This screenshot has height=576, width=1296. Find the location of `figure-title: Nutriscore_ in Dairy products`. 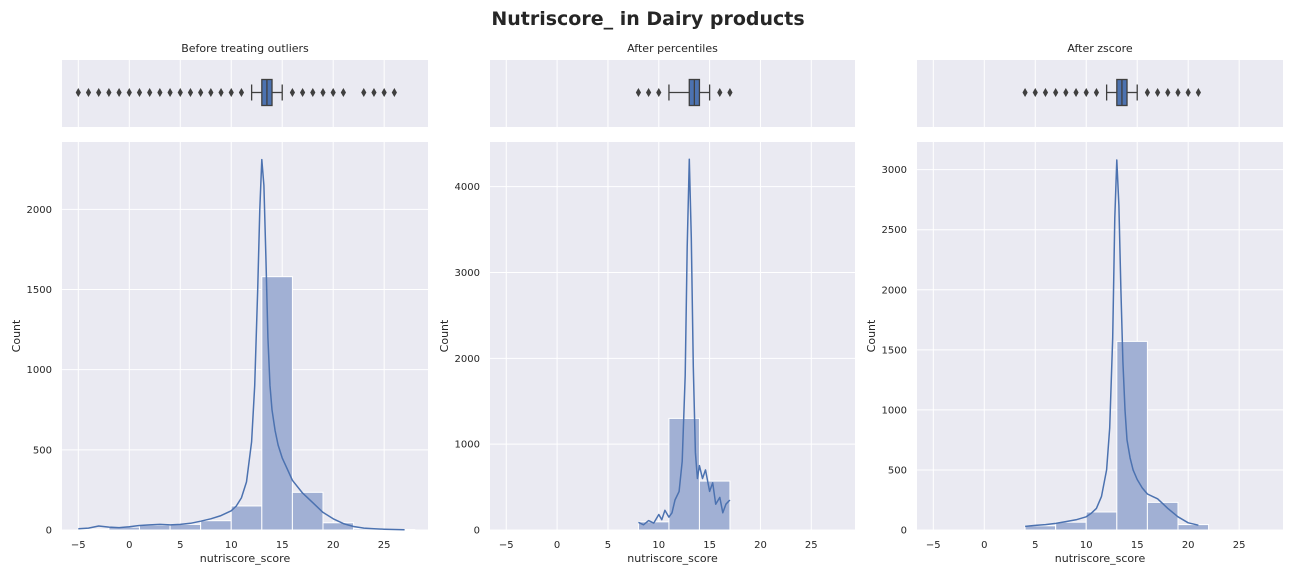

figure-title: Nutriscore_ in Dairy products is located at coordinates (648, 19).